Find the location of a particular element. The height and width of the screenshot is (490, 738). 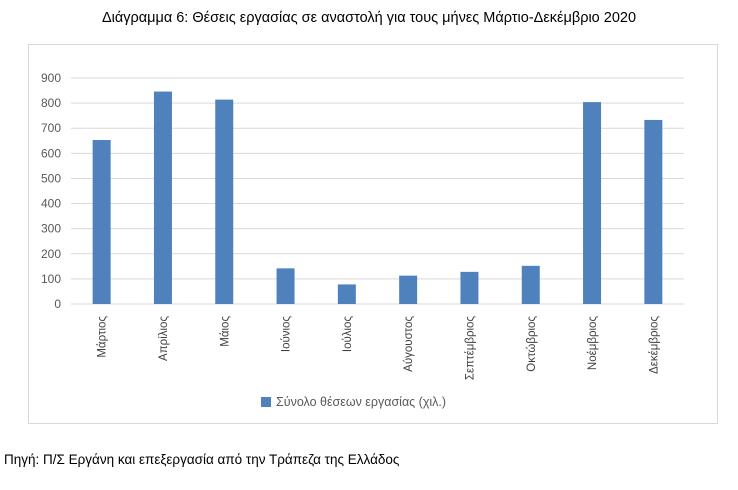

y-tick-label: 800 is located at coordinates (51, 103).